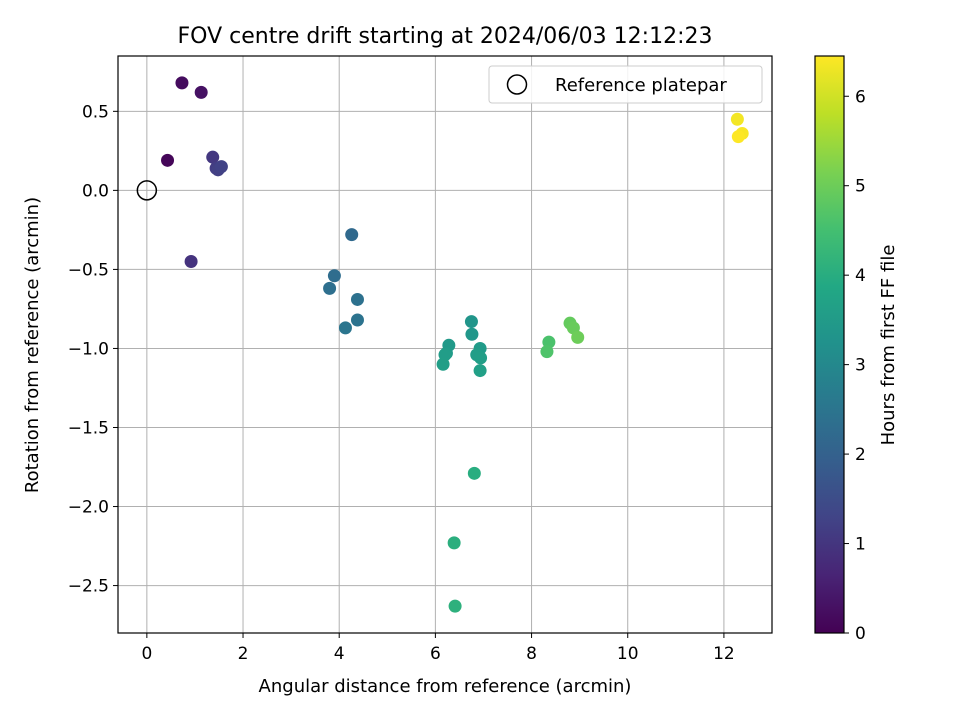 The width and height of the screenshot is (960, 720). I want to click on colorbar-label: Hours from first FF file, so click(888, 345).